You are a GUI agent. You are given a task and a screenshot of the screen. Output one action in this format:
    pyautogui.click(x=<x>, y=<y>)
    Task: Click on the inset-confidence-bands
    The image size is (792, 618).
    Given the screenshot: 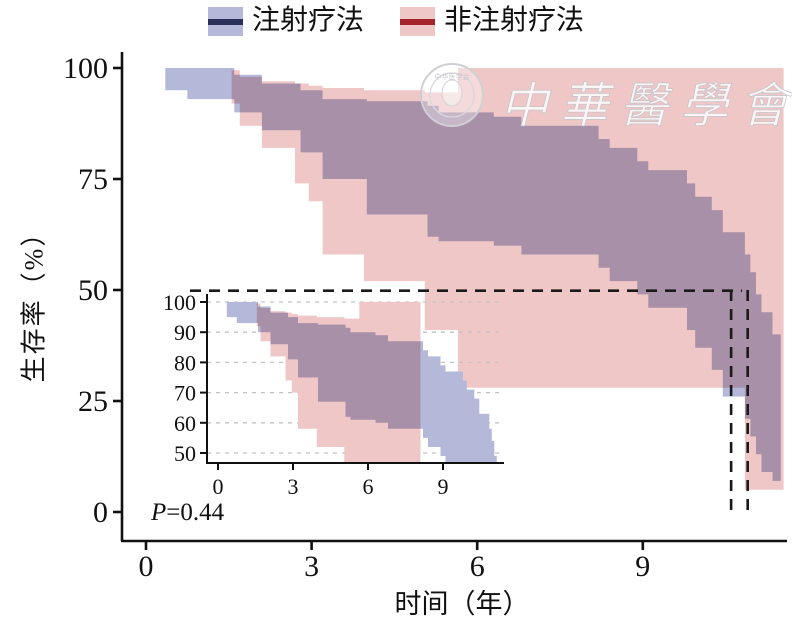 What is the action you would take?
    pyautogui.click(x=361, y=382)
    